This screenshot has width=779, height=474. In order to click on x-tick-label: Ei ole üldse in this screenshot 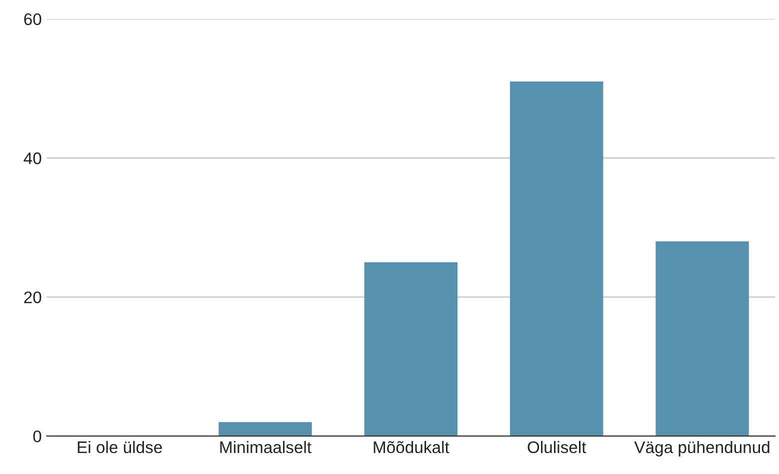, I will do `click(120, 447)`.